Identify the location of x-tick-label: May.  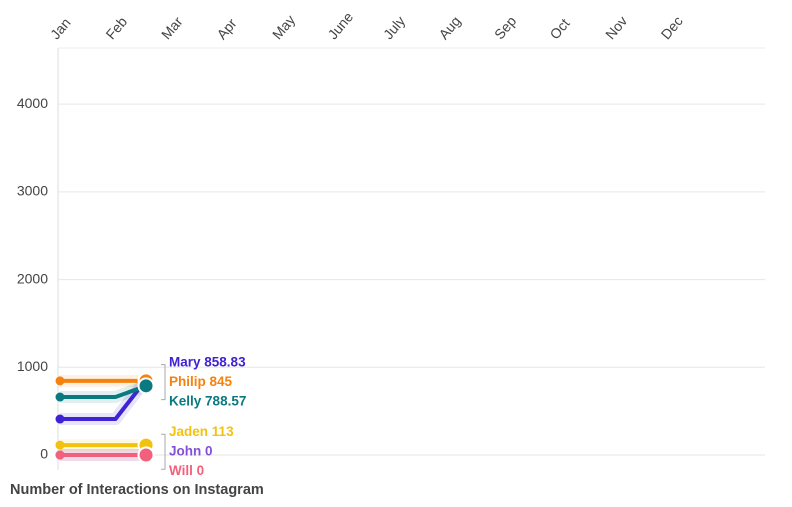
(283, 27).